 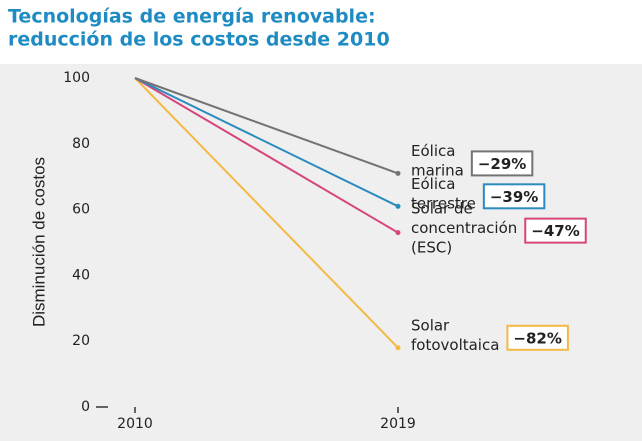 I want to click on change-label: −29%, so click(x=502, y=164).